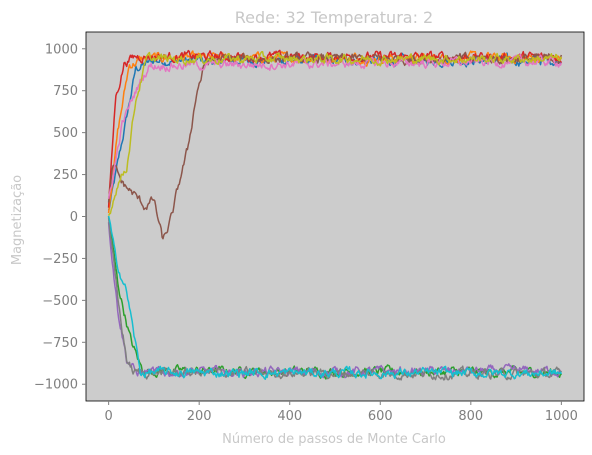  I want to click on y-tick-label: 1000, so click(61, 49).